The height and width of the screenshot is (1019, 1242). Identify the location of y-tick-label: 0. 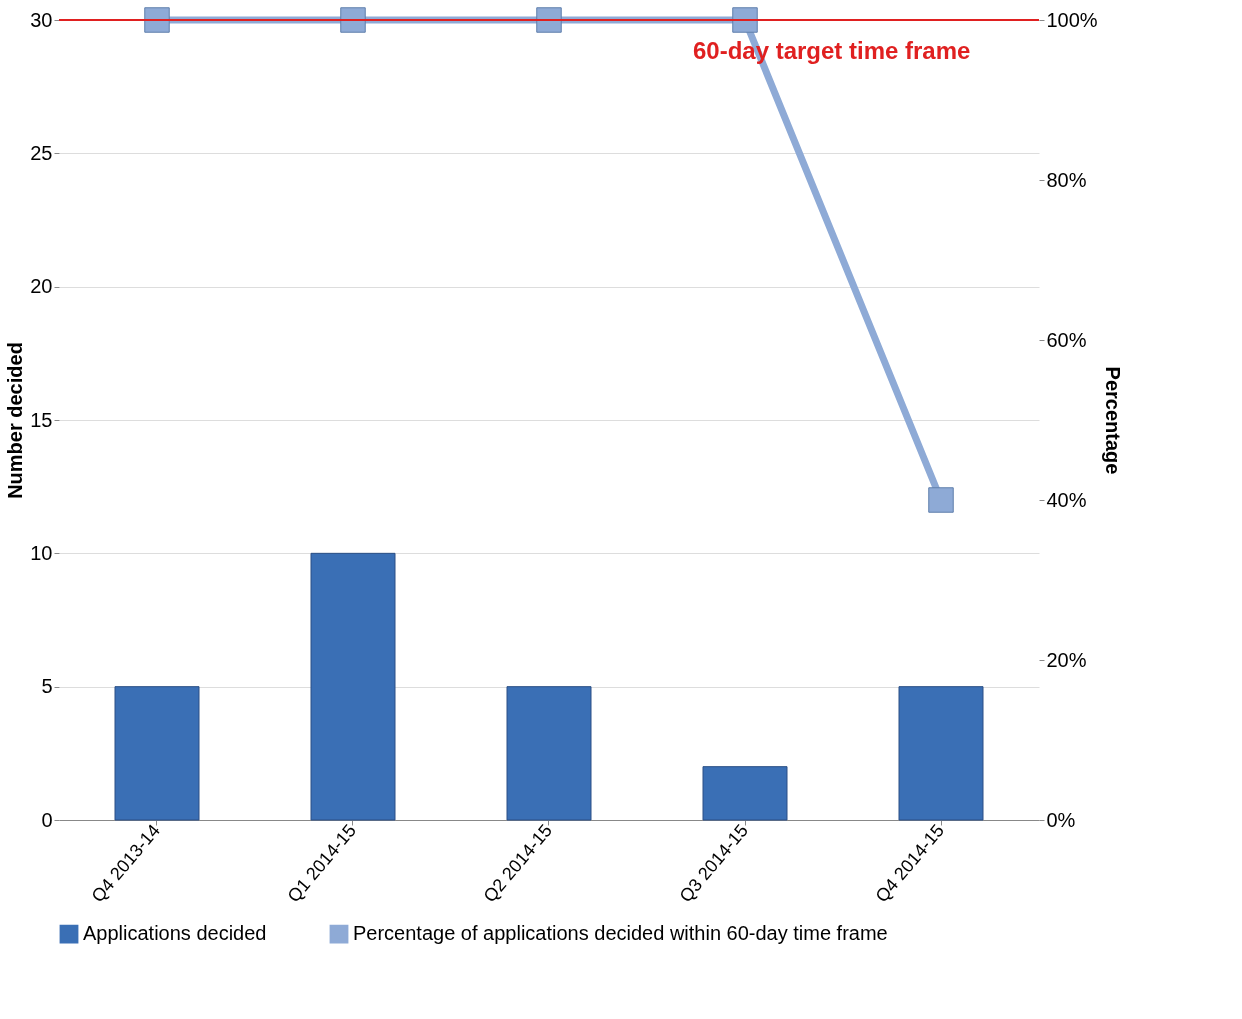
(47, 819).